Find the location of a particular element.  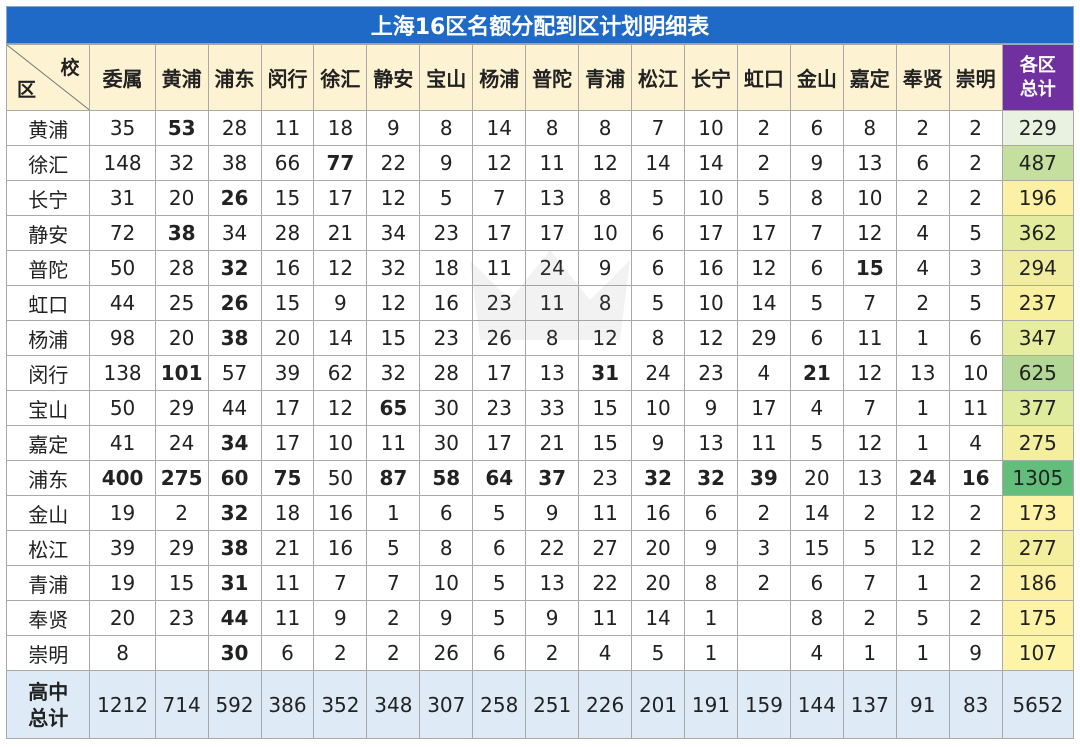

table-cell: 50 is located at coordinates (122, 268).